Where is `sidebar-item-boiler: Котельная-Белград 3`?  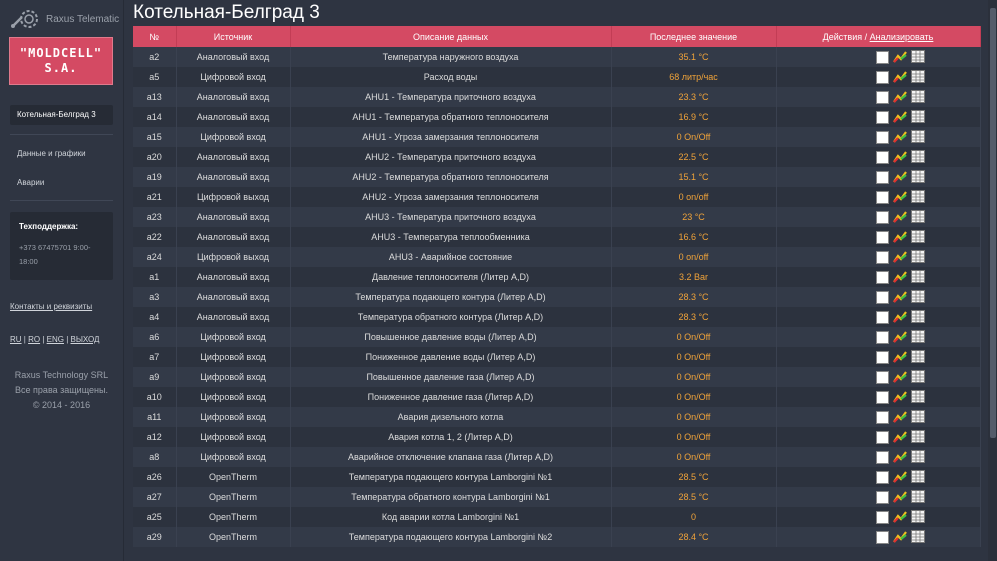 sidebar-item-boiler: Котельная-Белград 3 is located at coordinates (61, 115).